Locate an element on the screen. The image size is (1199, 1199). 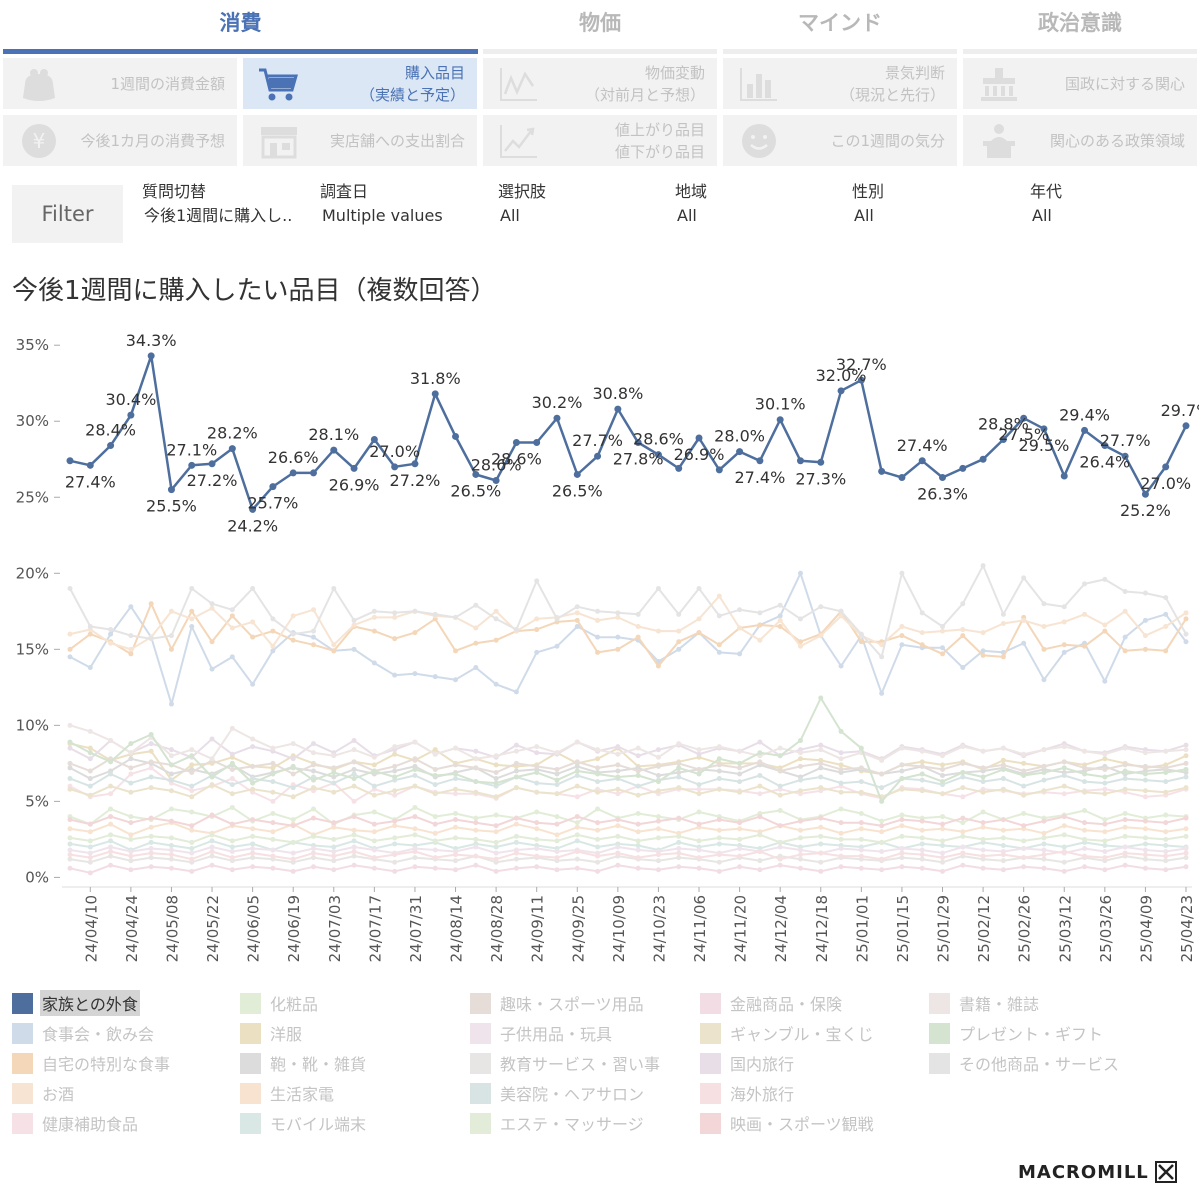
filter-button: Filter is located at coordinates (67, 214).